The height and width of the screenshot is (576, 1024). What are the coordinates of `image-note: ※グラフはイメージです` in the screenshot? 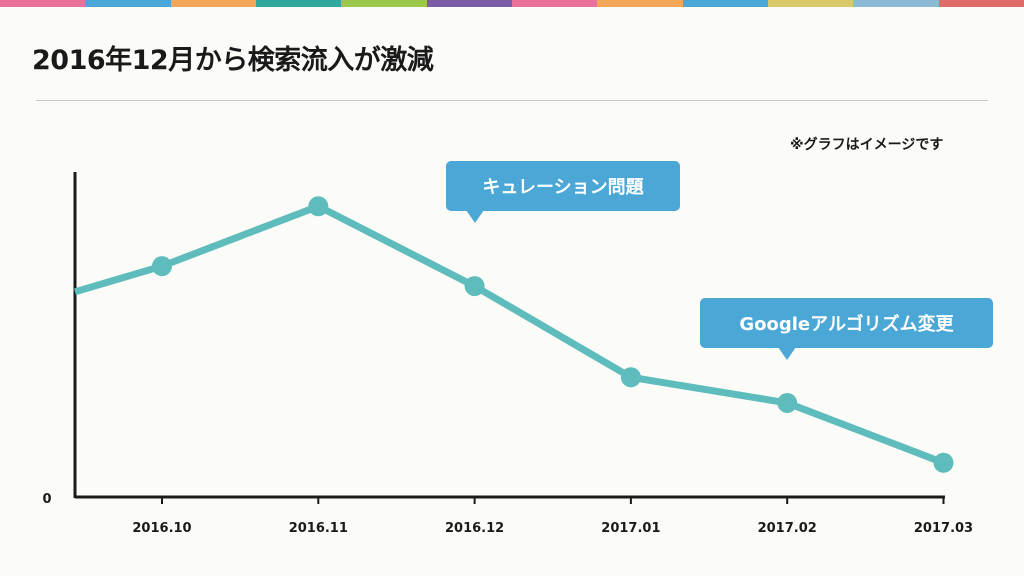 It's located at (867, 145).